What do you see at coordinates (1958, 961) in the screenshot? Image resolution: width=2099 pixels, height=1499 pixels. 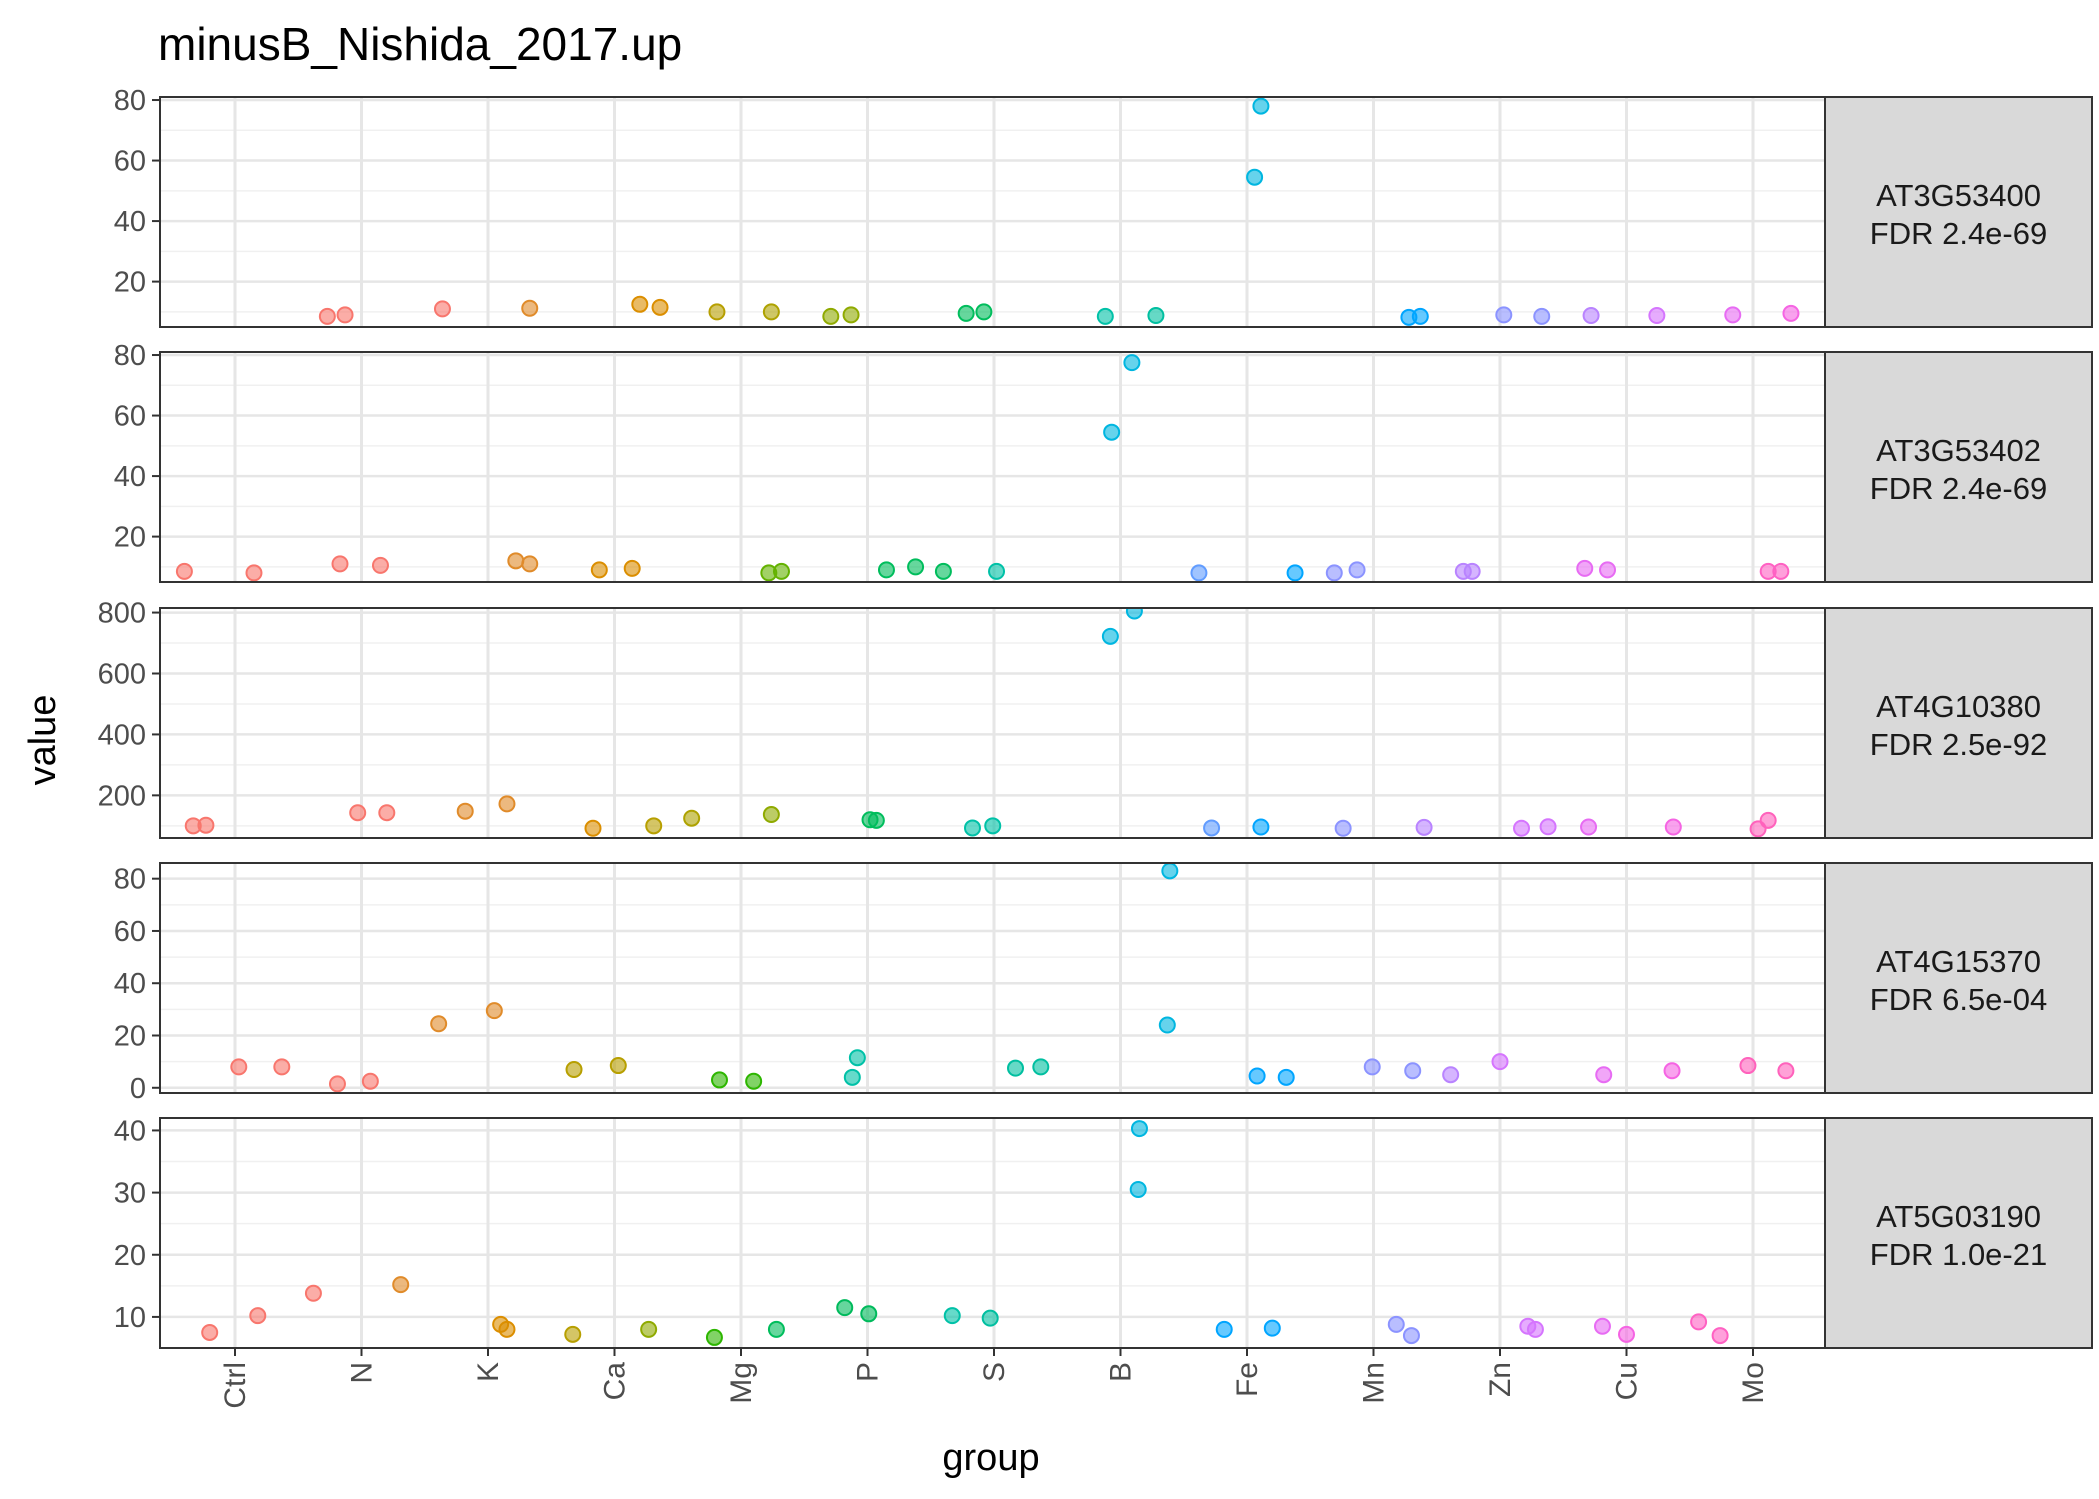 I see `facet-strip-gene: AT4G15370` at bounding box center [1958, 961].